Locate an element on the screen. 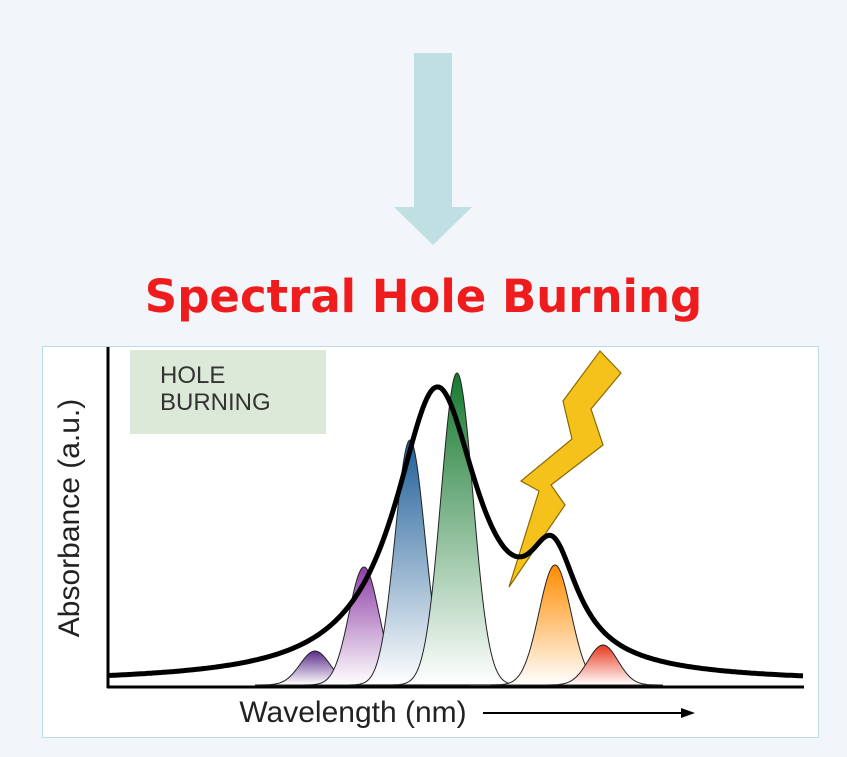 The height and width of the screenshot is (757, 847). wavelength-arrow-head is located at coordinates (688, 713).